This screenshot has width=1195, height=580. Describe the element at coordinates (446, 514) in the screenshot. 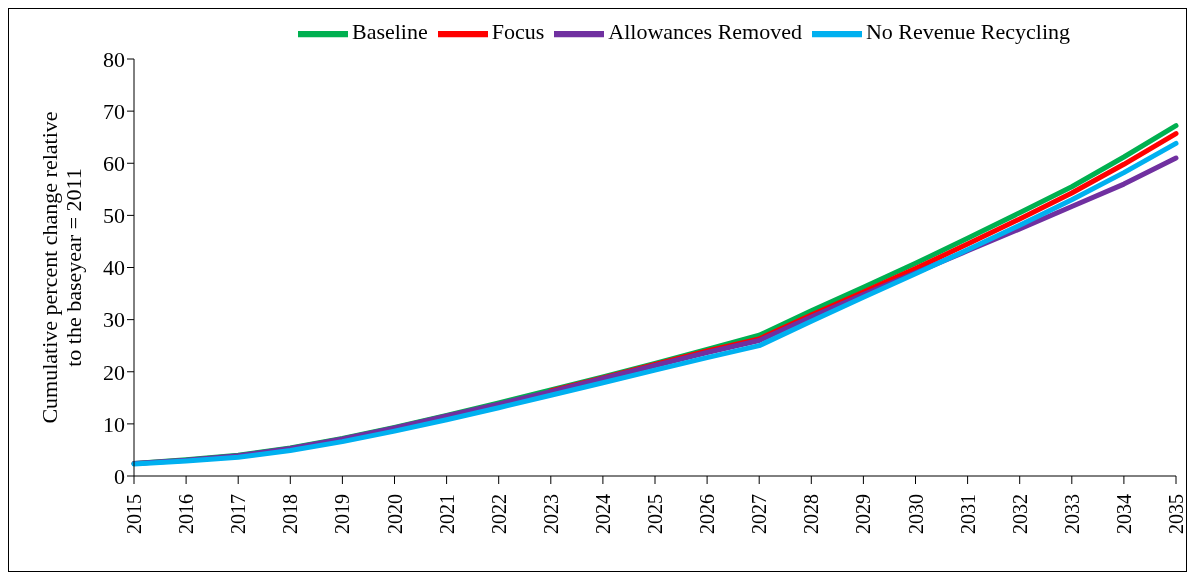

I see `x-tick-label: 2021` at that location.